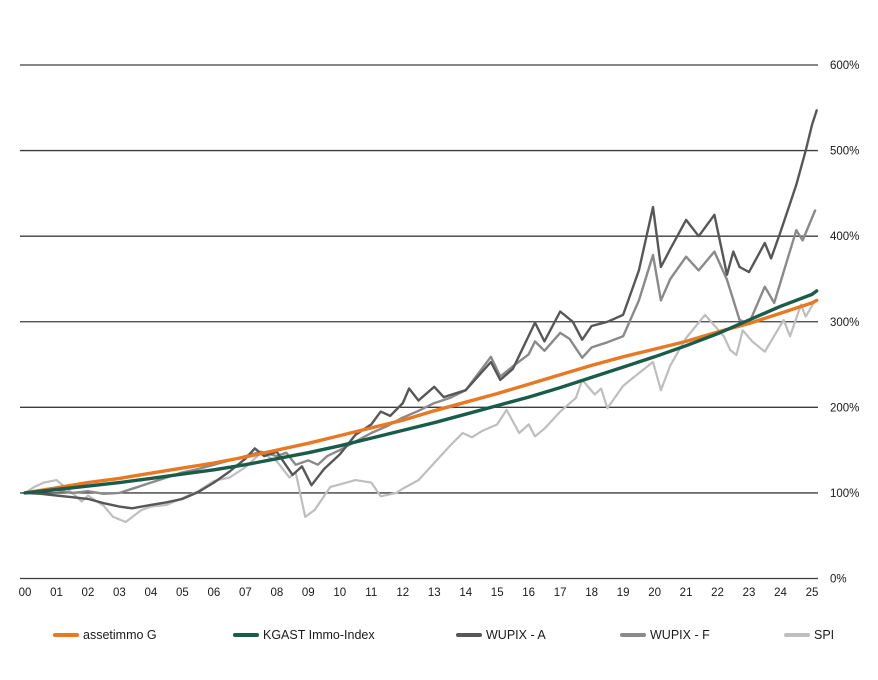 This screenshot has height=680, width=878. Describe the element at coordinates (120, 635) in the screenshot. I see `legend-label: assetimmo G` at that location.